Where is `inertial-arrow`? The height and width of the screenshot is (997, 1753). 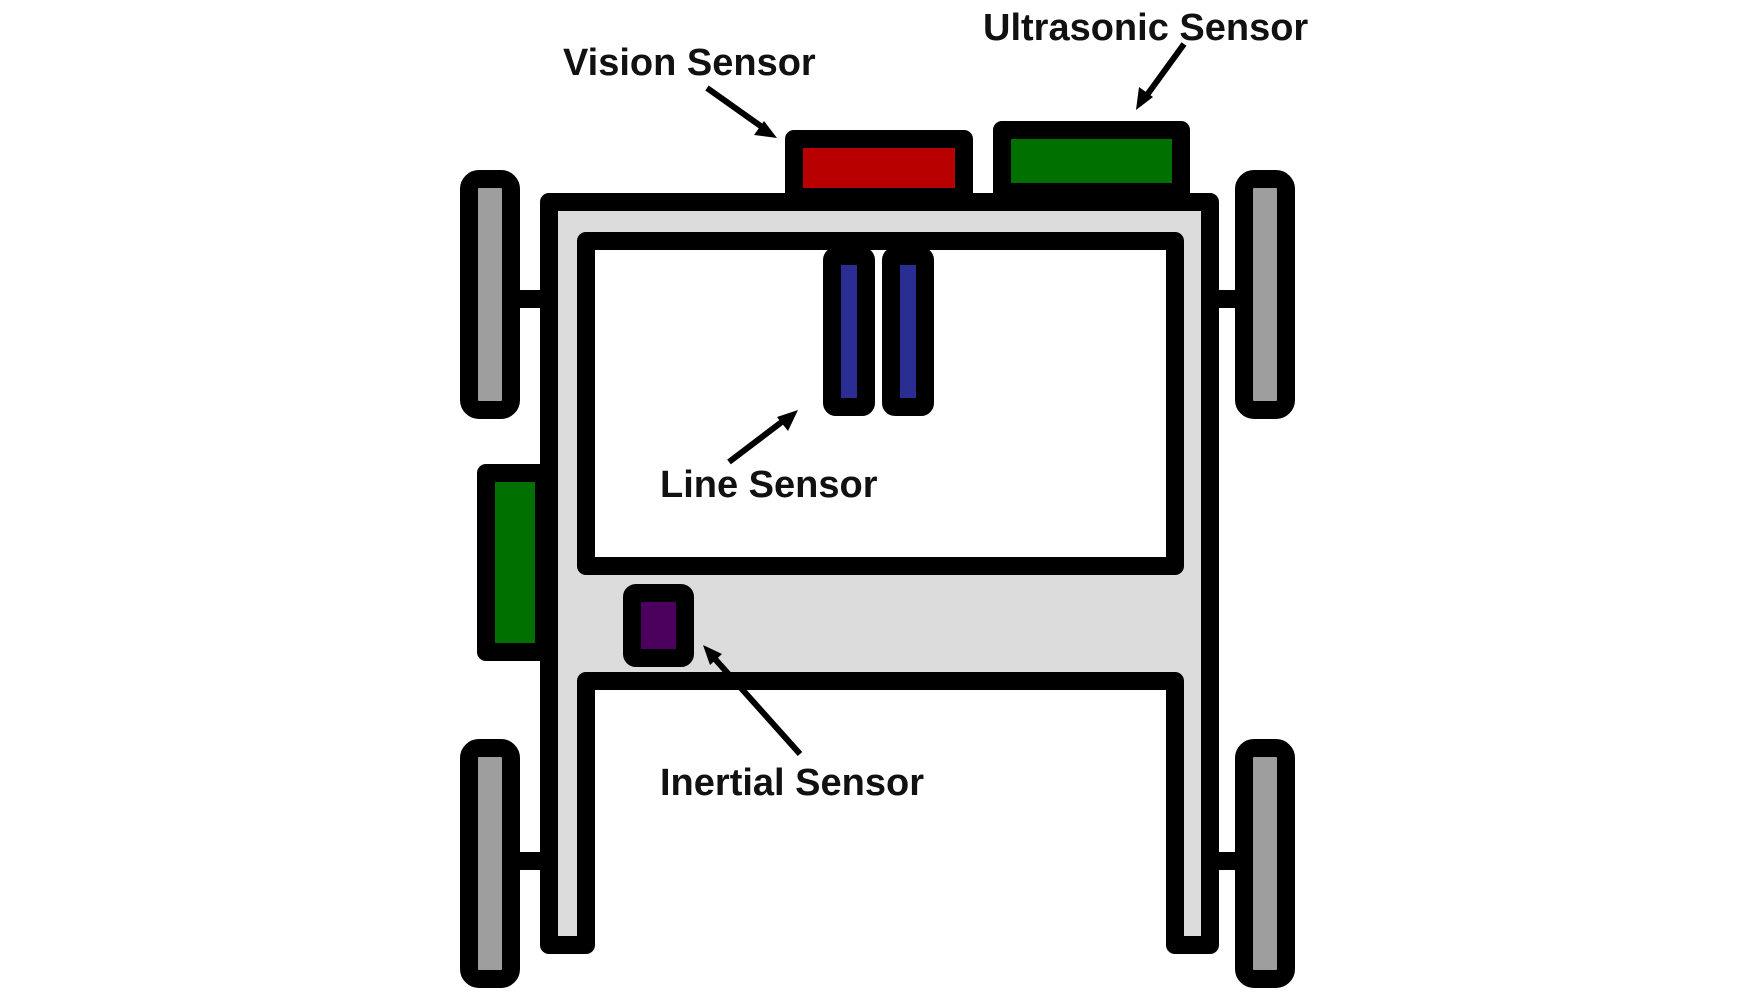 inertial-arrow is located at coordinates (753, 701).